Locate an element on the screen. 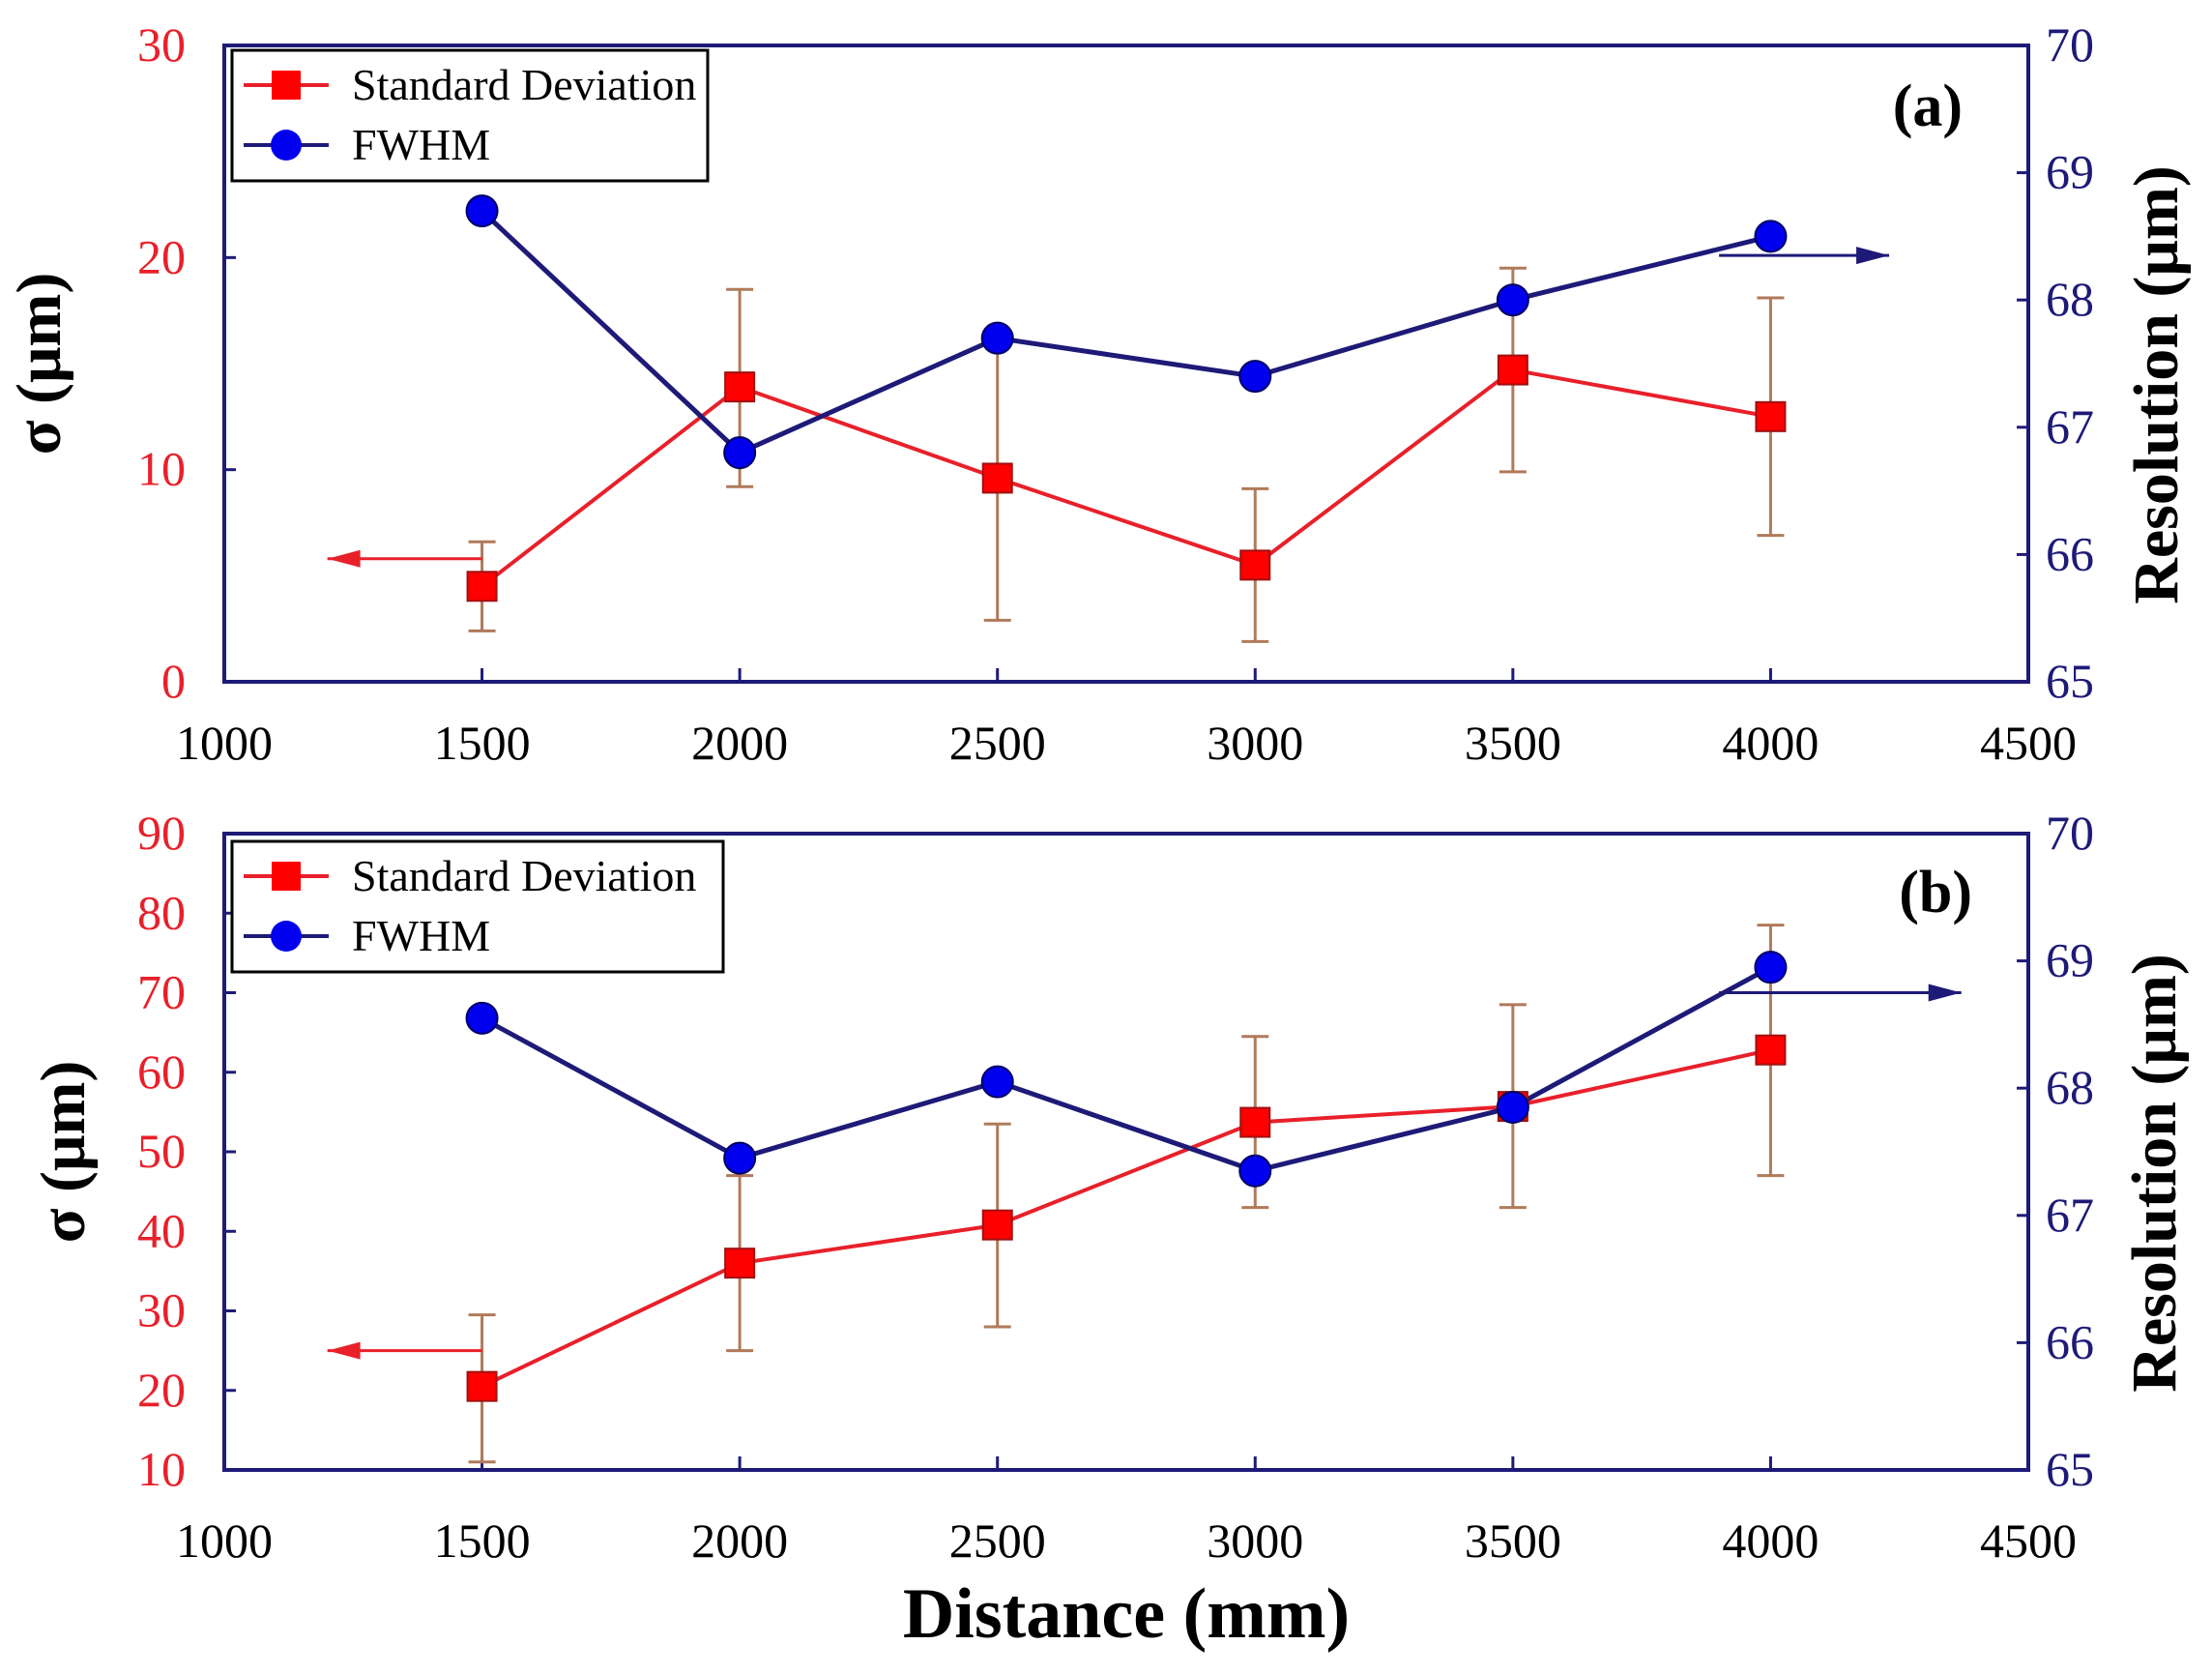 The height and width of the screenshot is (1674, 2212). y-tick-label: 40 is located at coordinates (161, 1230).